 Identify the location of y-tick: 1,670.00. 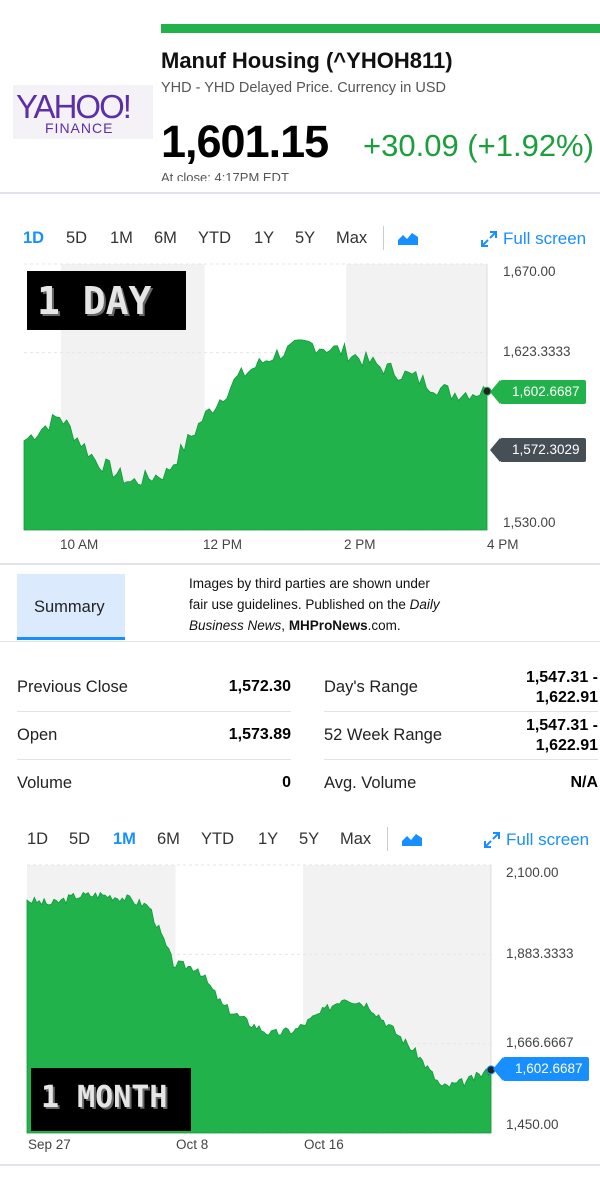
(529, 271).